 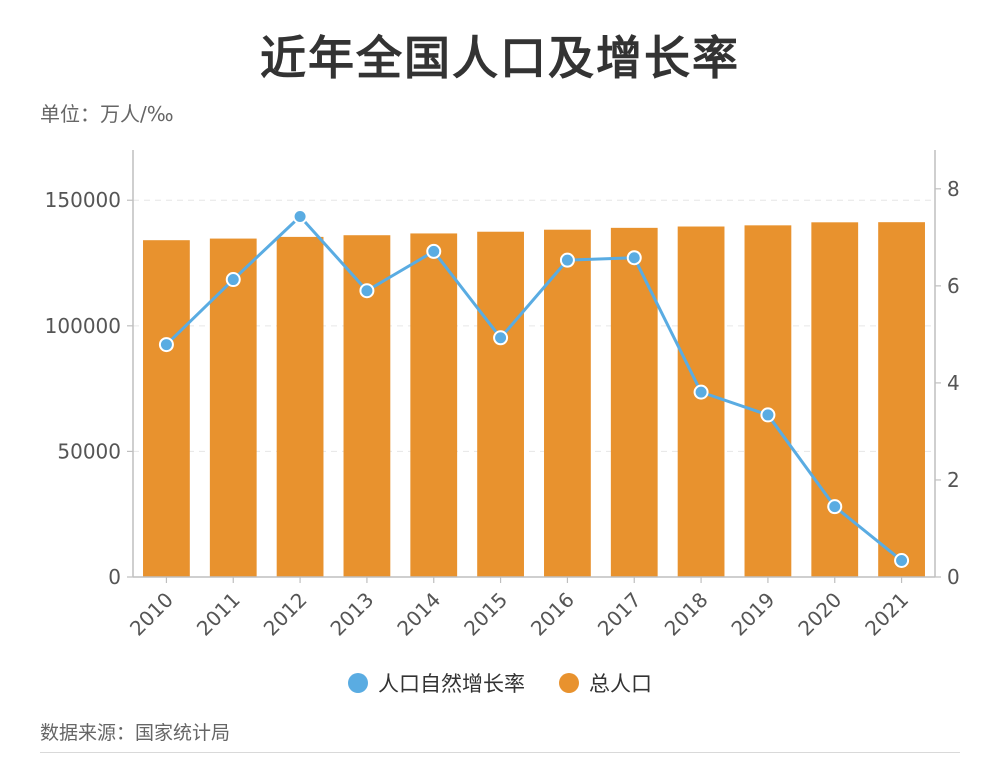 I want to click on legend-label-total-population: 总人口, so click(x=620, y=684).